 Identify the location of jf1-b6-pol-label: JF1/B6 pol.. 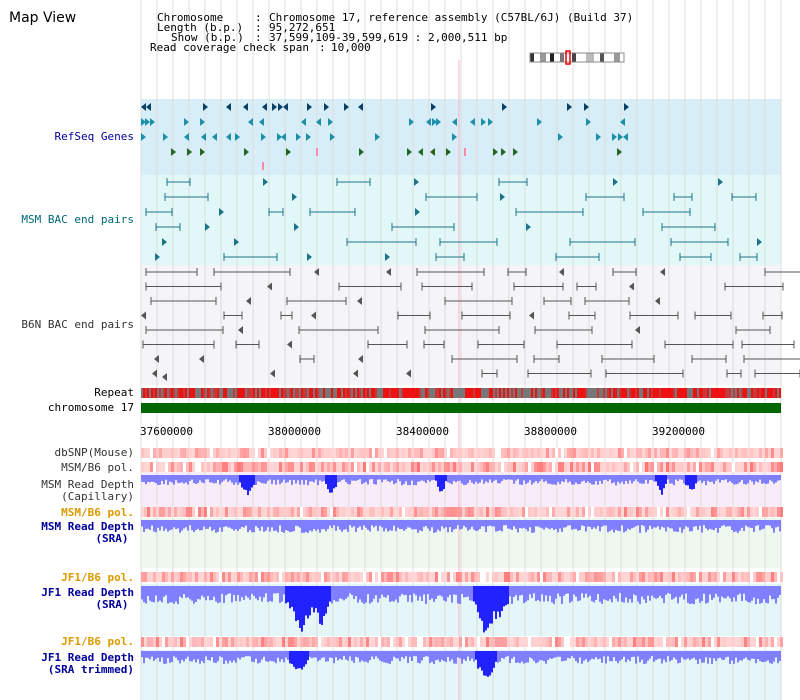
(97, 577).